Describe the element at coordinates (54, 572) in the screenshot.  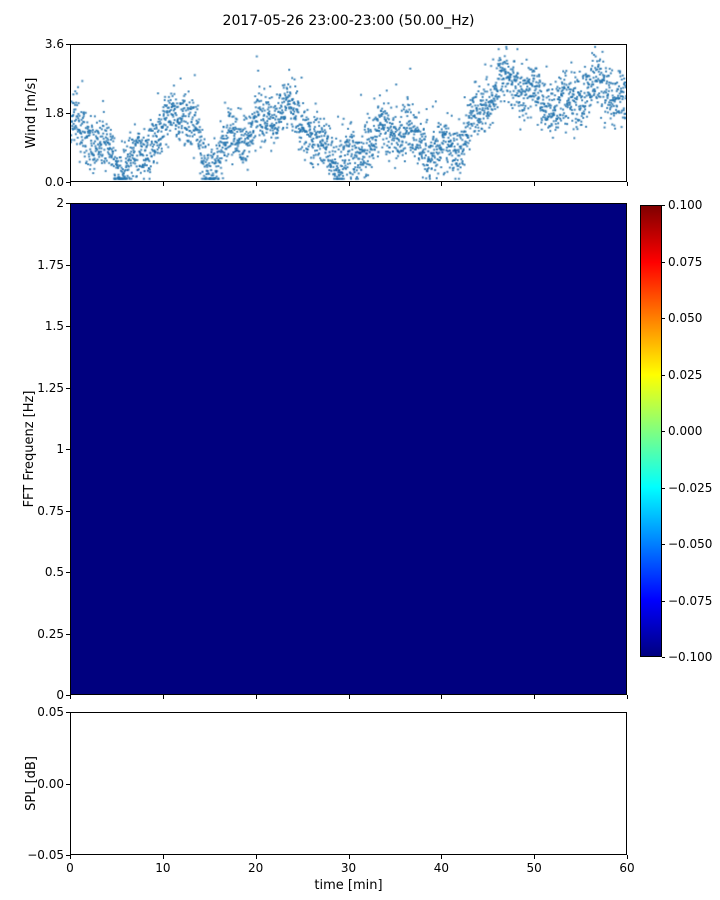
I see `fft-y-tick-label: 0.5` at that location.